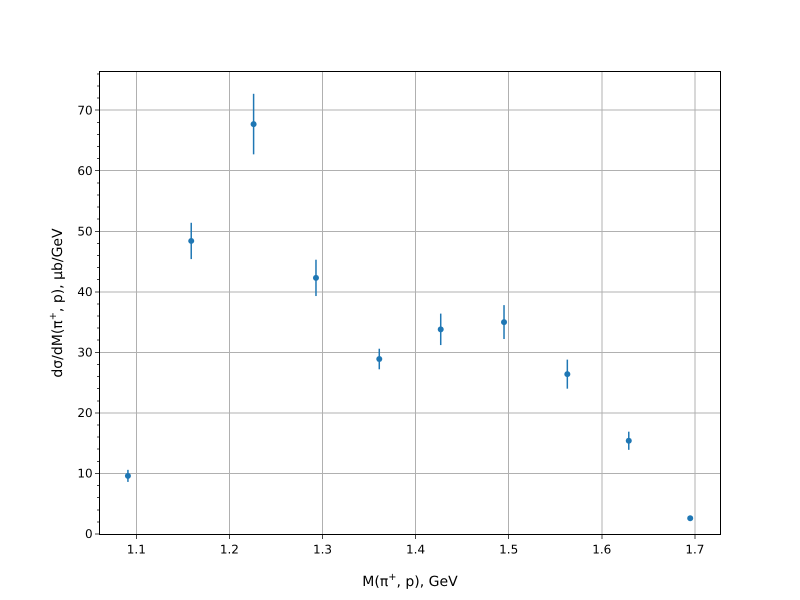  Describe the element at coordinates (85, 171) in the screenshot. I see `y-tick-label: 60` at that location.